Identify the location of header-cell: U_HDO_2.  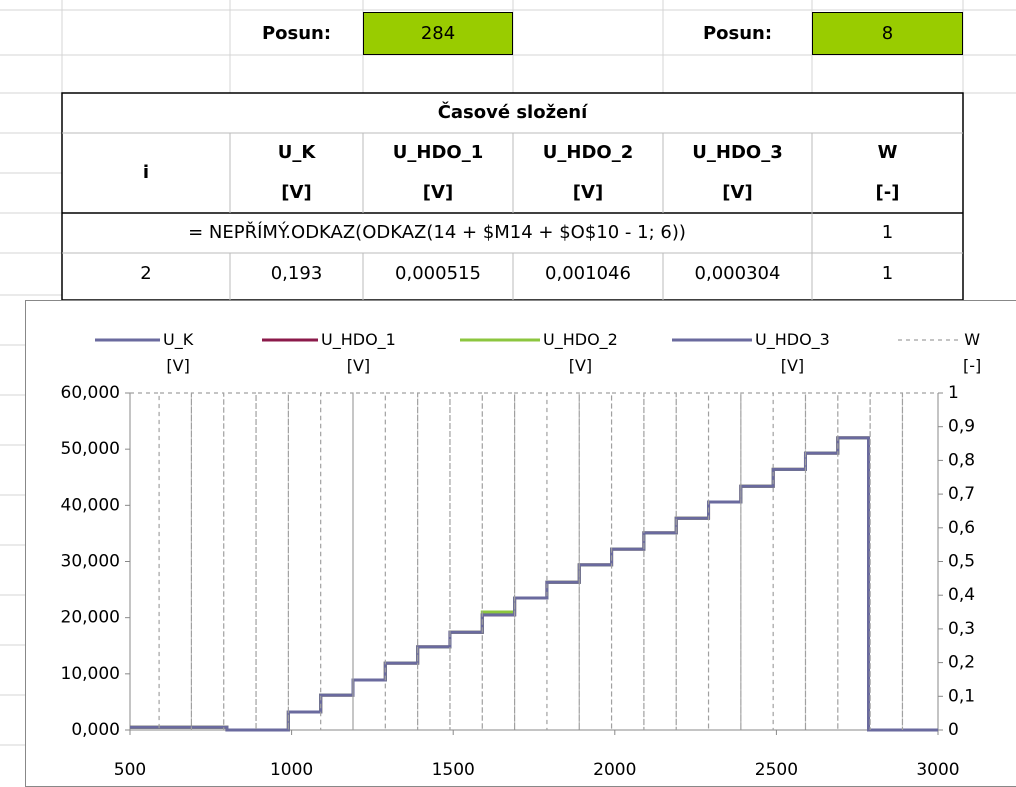
(588, 152).